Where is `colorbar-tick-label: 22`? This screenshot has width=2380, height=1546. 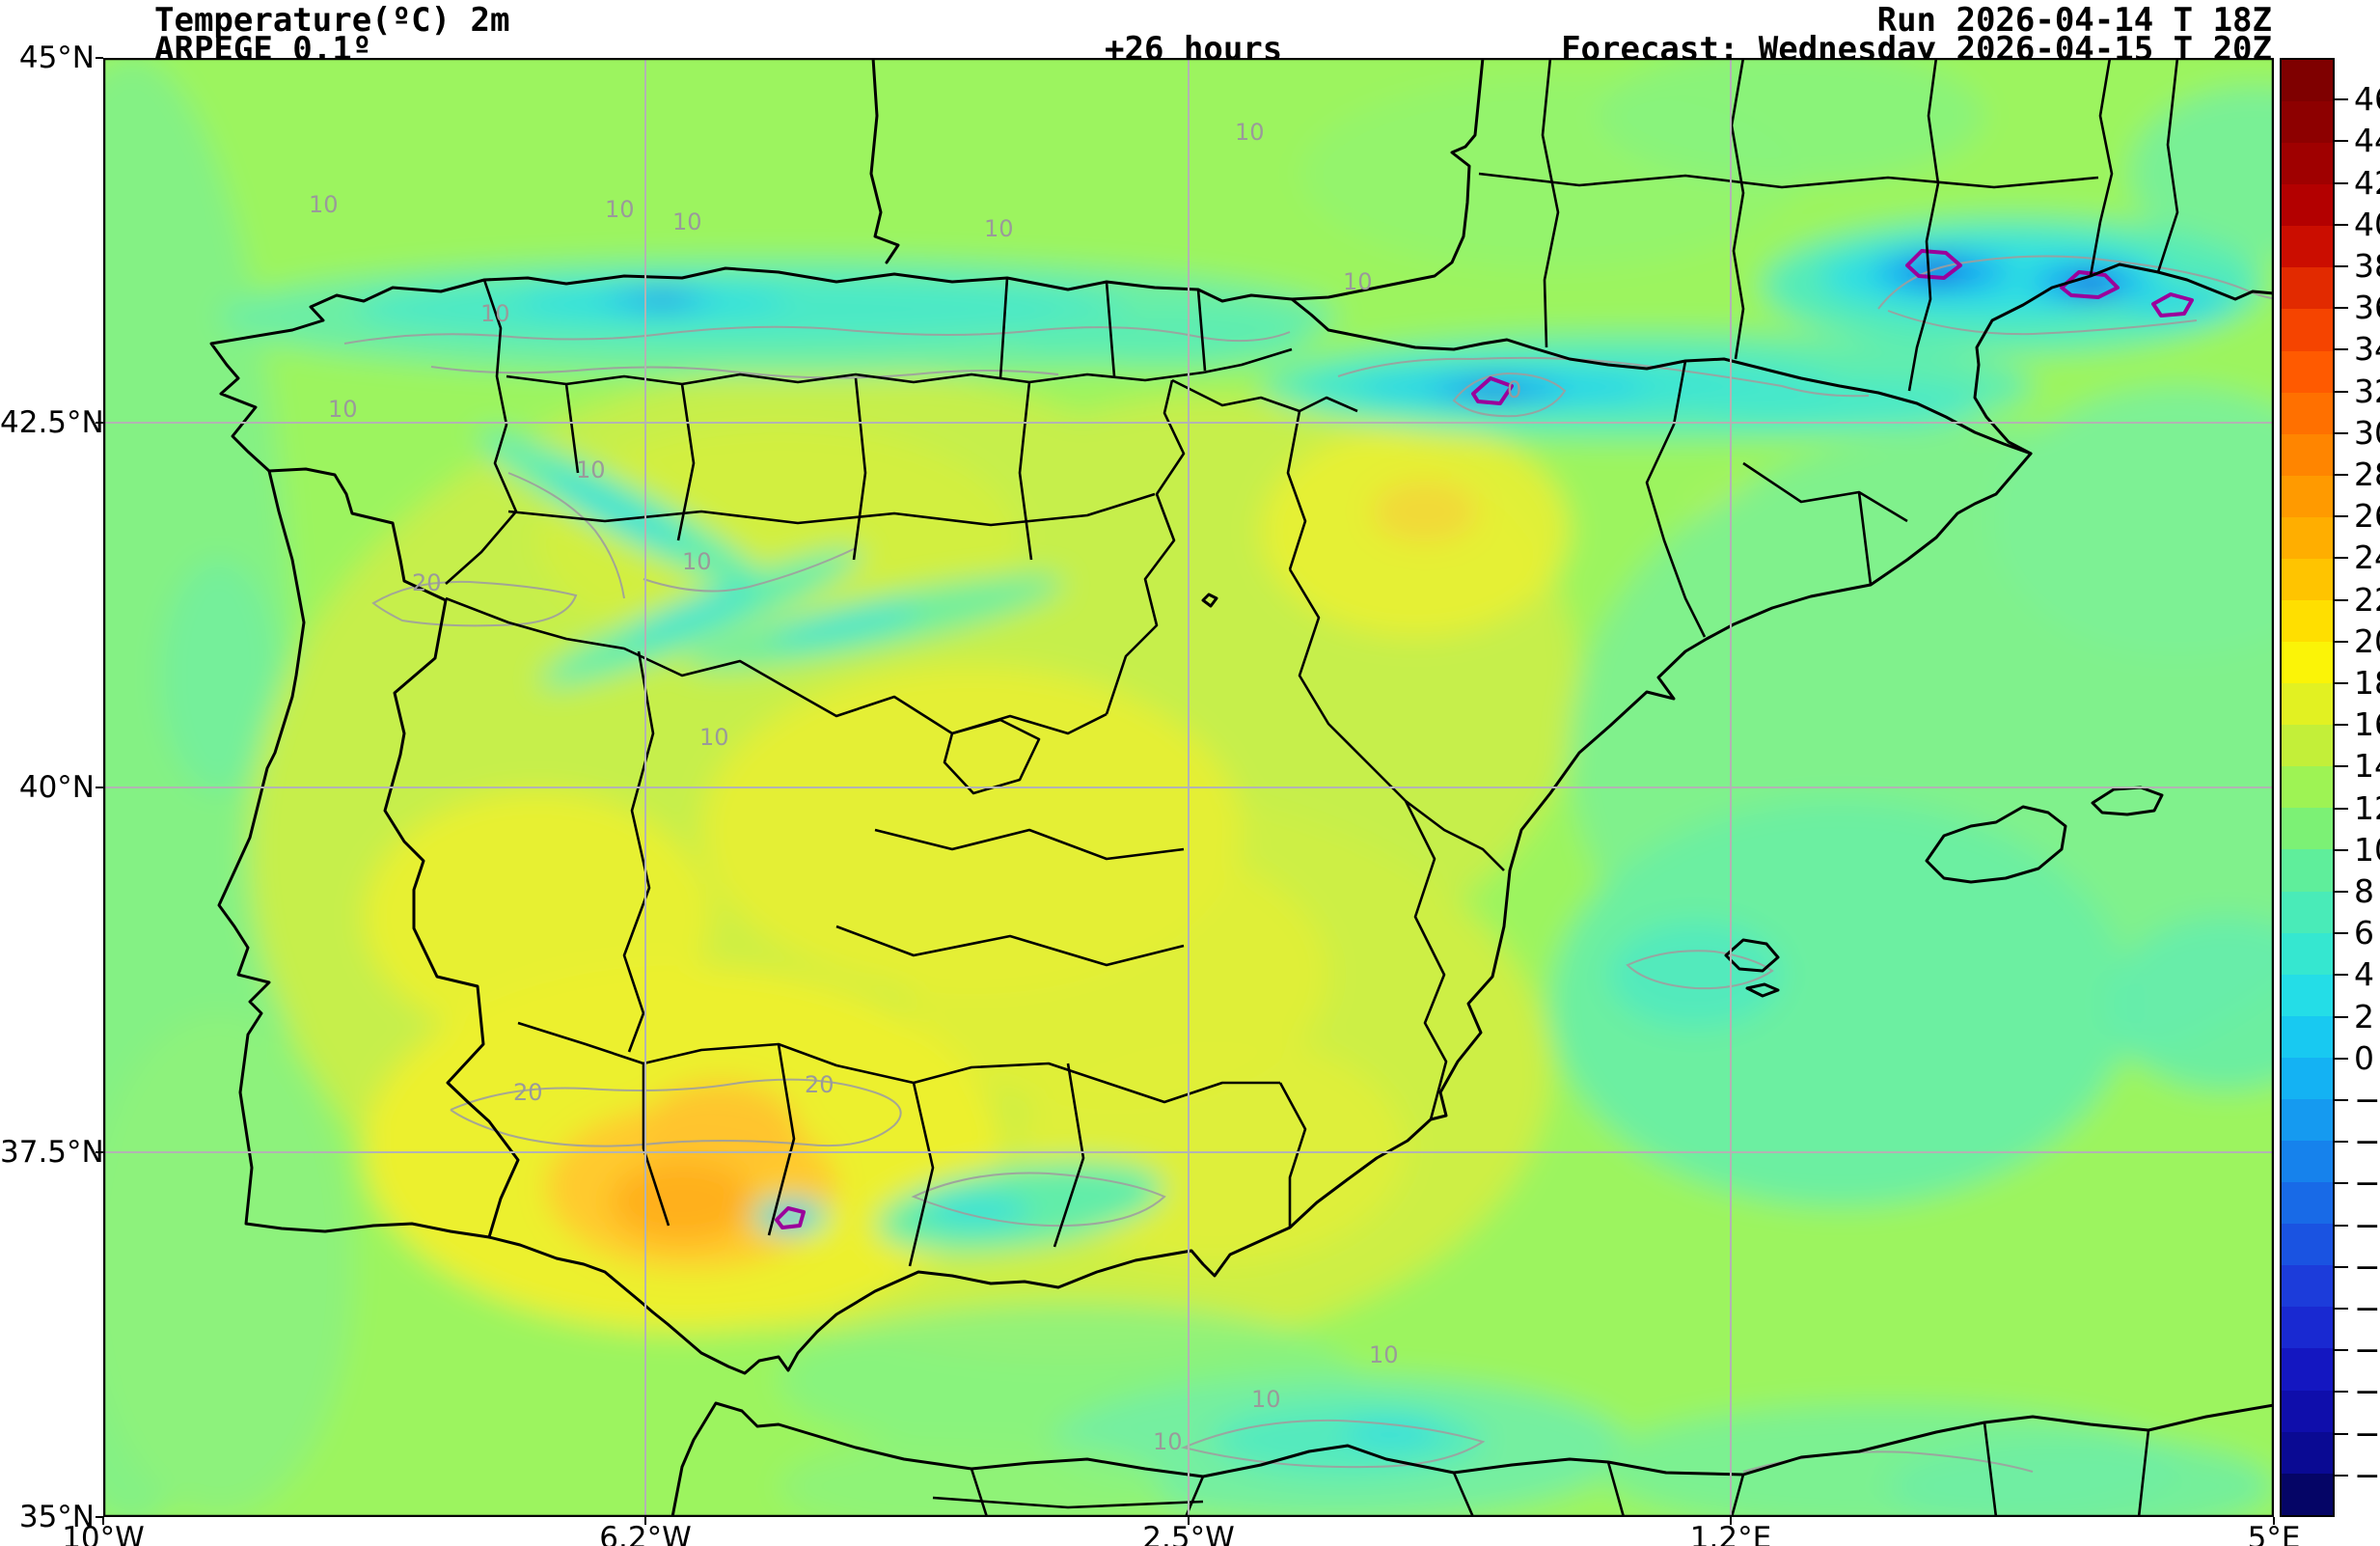 colorbar-tick-label: 22 is located at coordinates (2367, 599).